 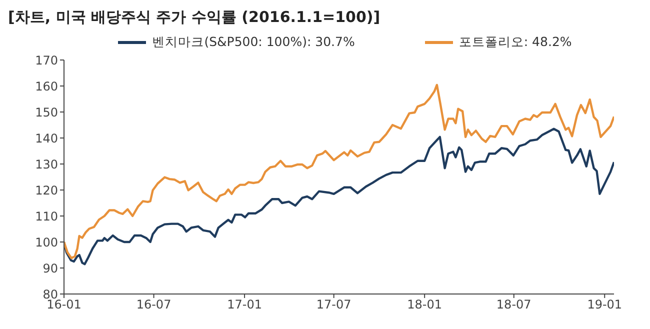 What do you see at coordinates (515, 42) in the screenshot?
I see `legend-label: 포트폴리오: 48.2%` at bounding box center [515, 42].